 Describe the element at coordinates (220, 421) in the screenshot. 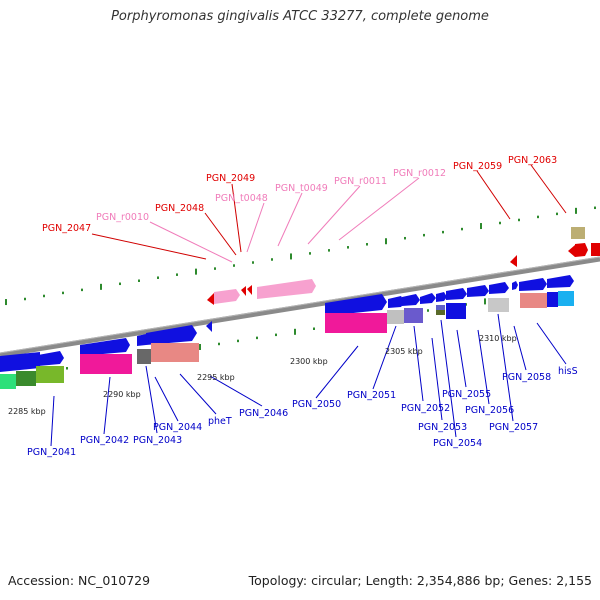

I see `label-phet: pheT` at that location.